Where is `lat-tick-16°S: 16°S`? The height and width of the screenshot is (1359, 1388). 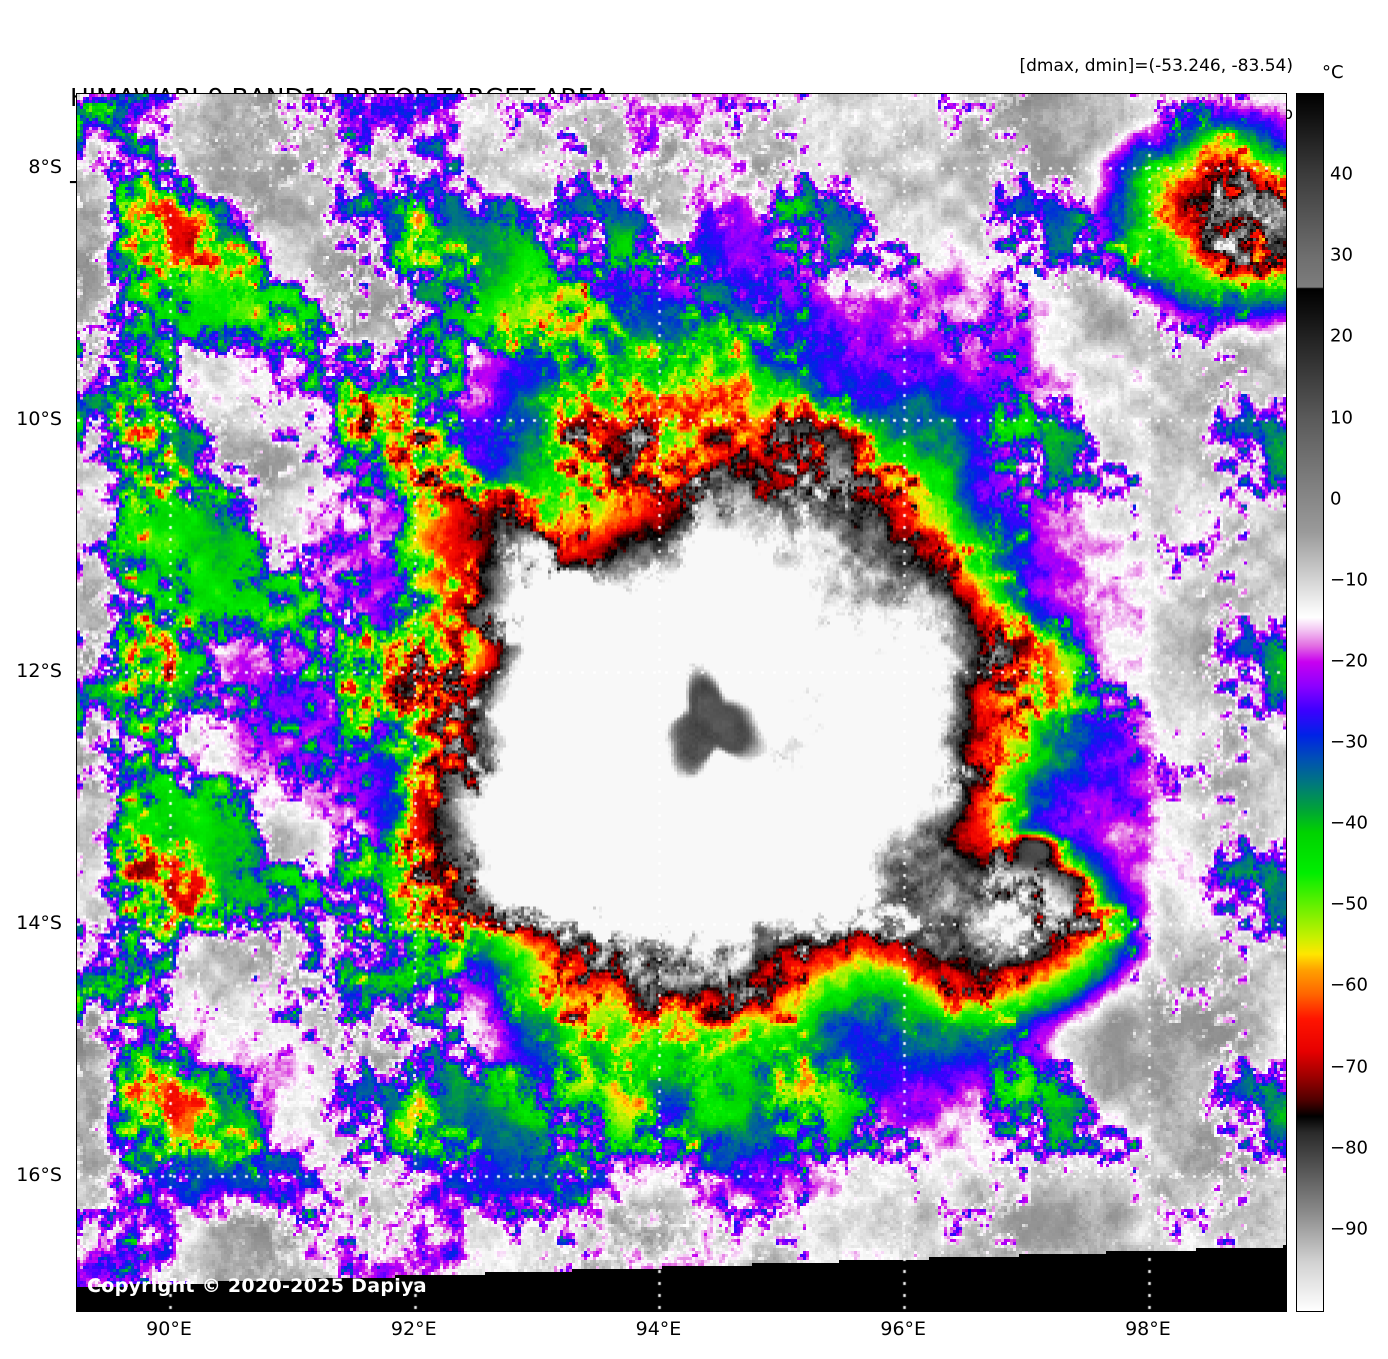 lat-tick-16°S: 16°S is located at coordinates (39, 1175).